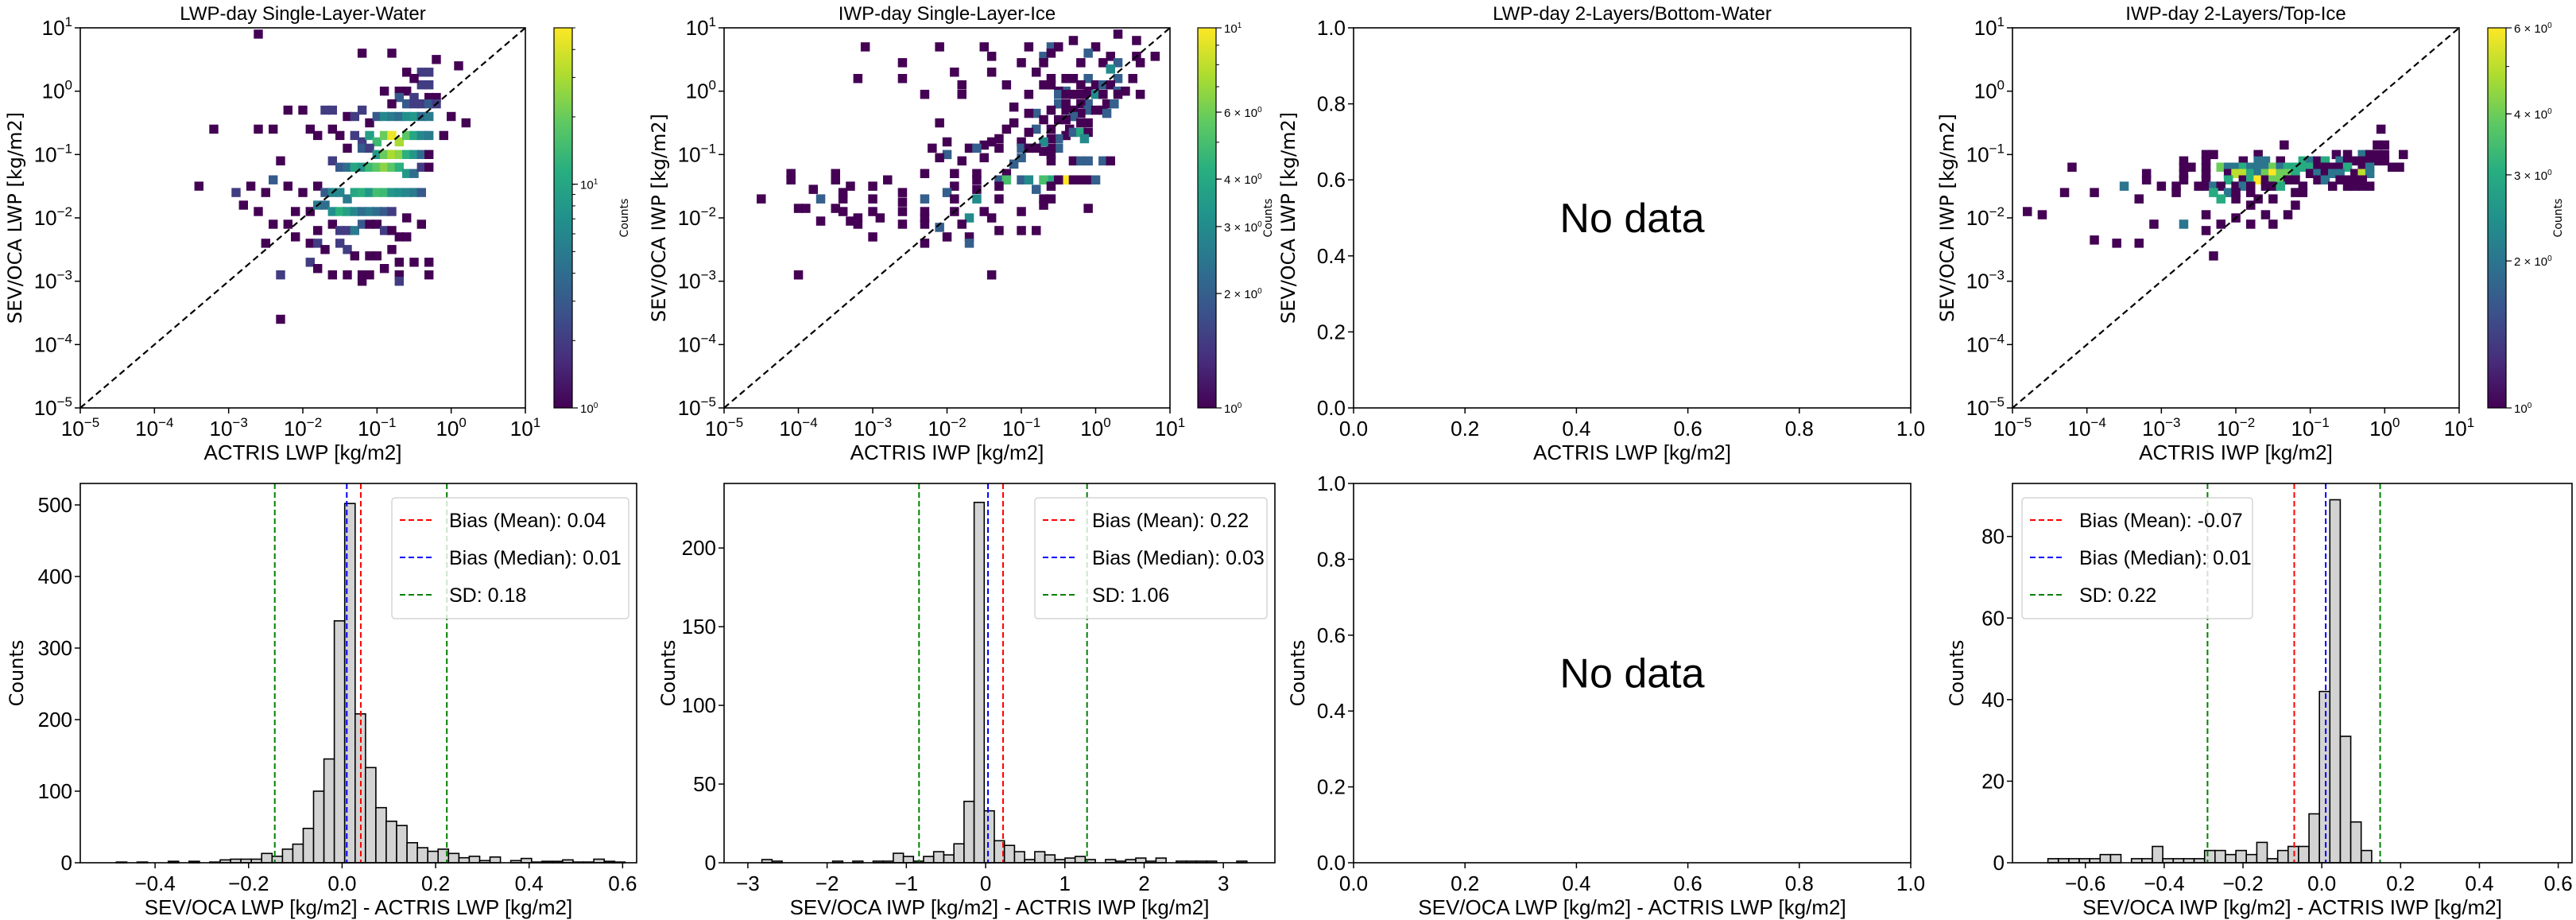  Describe the element at coordinates (2530, 262) in the screenshot. I see `tick-base: 2 × 10` at that location.